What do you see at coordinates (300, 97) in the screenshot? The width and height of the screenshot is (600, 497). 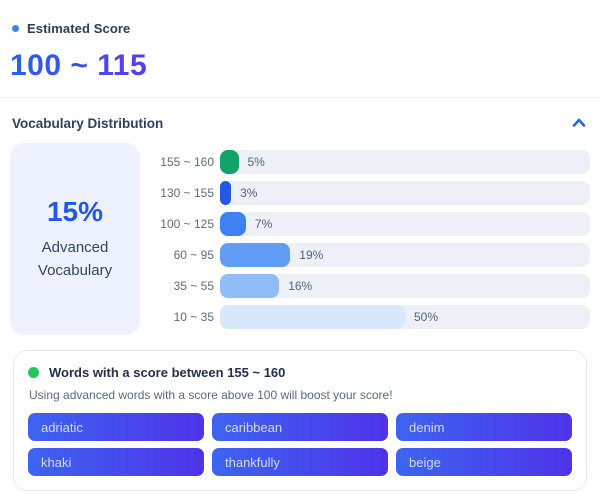 I see `section-divider` at bounding box center [300, 97].